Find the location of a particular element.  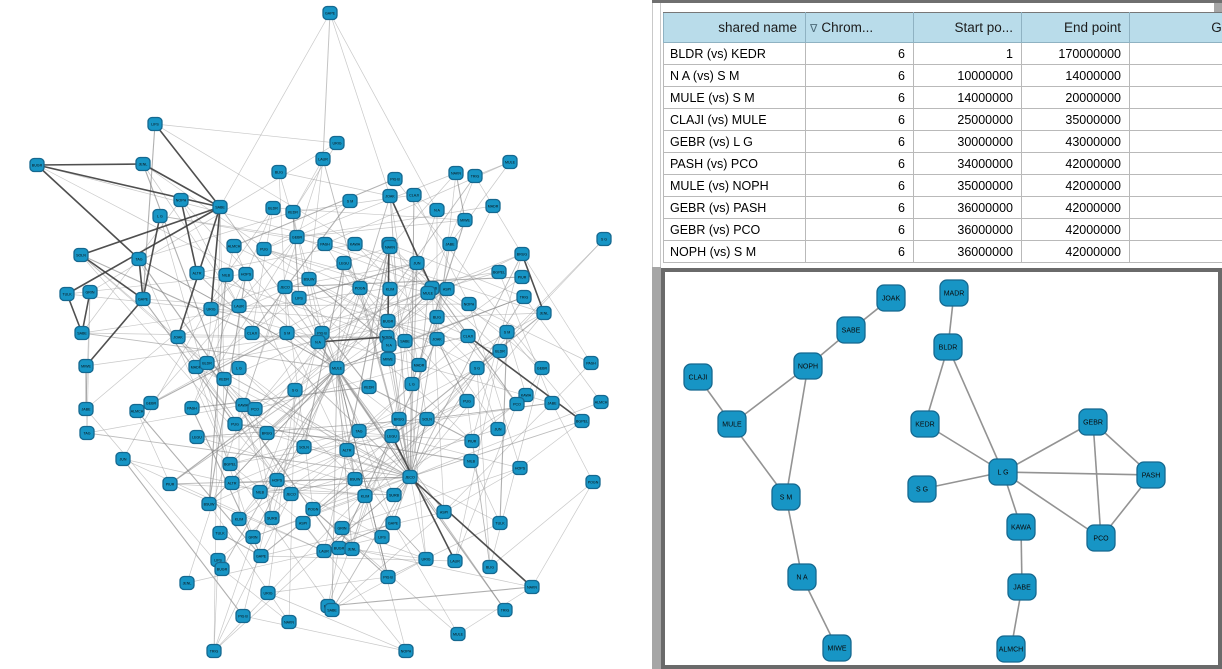

table-cell: 6.6 is located at coordinates (1175, 75).